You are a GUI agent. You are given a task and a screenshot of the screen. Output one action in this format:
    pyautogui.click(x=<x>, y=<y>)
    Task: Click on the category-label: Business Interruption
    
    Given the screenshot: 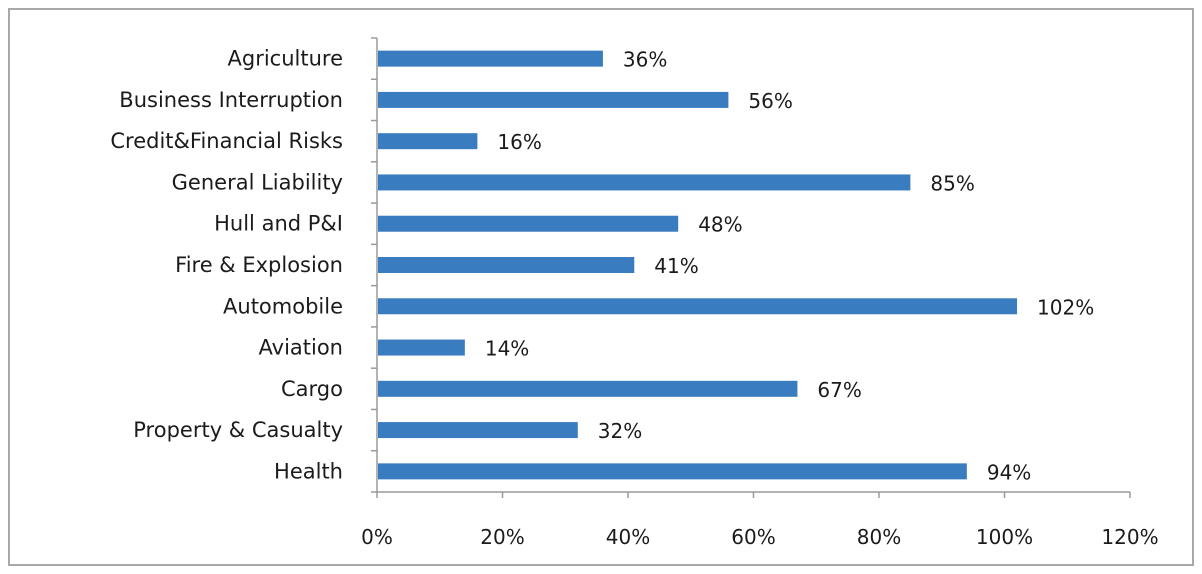 What is the action you would take?
    pyautogui.click(x=231, y=100)
    